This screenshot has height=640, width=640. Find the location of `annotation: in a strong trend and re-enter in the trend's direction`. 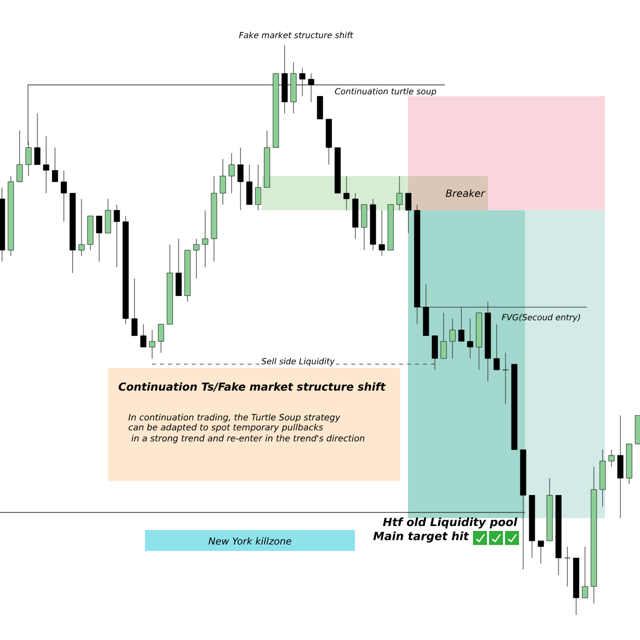

annotation: in a strong trend and re-enter in the trend's direction is located at coordinates (248, 439).